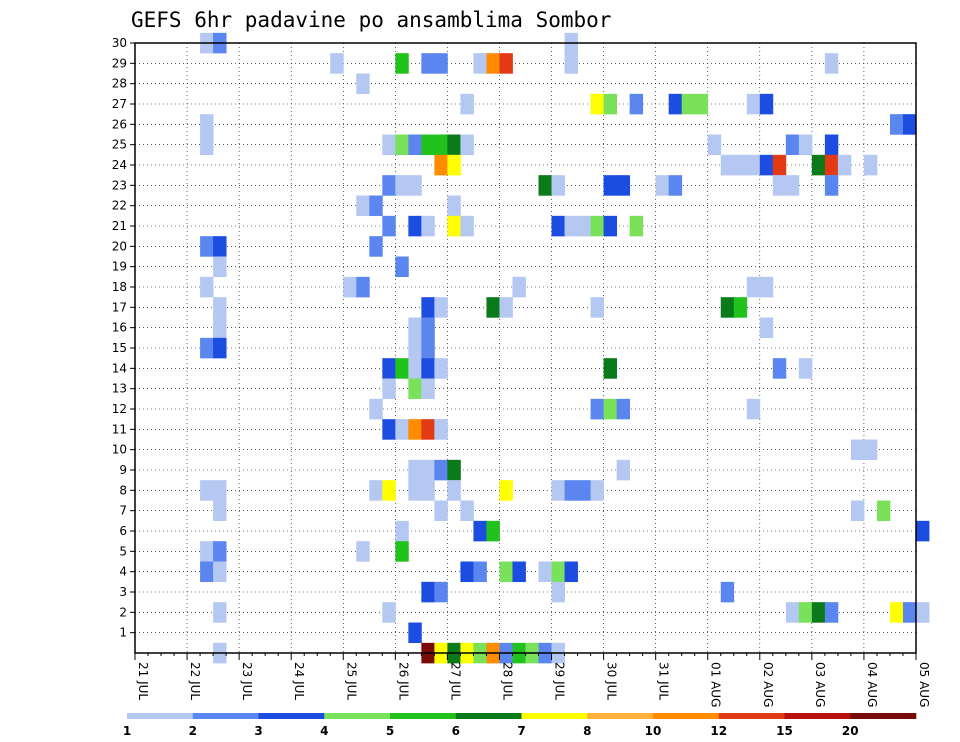 Image resolution: width=960 pixels, height=742 pixels. I want to click on colorbar-label: 15, so click(784, 731).